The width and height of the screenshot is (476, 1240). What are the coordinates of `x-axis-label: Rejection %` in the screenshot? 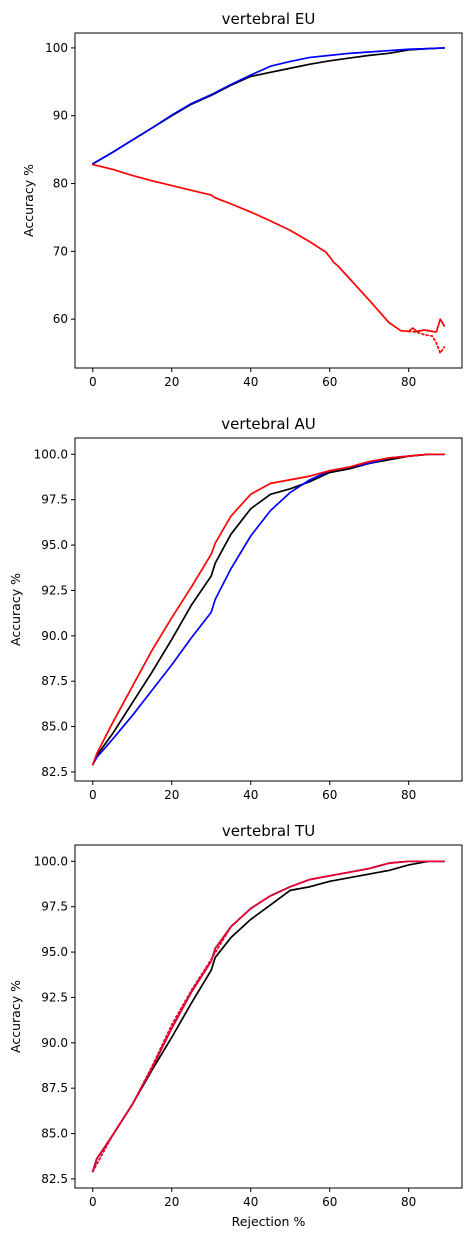 It's located at (269, 1221).